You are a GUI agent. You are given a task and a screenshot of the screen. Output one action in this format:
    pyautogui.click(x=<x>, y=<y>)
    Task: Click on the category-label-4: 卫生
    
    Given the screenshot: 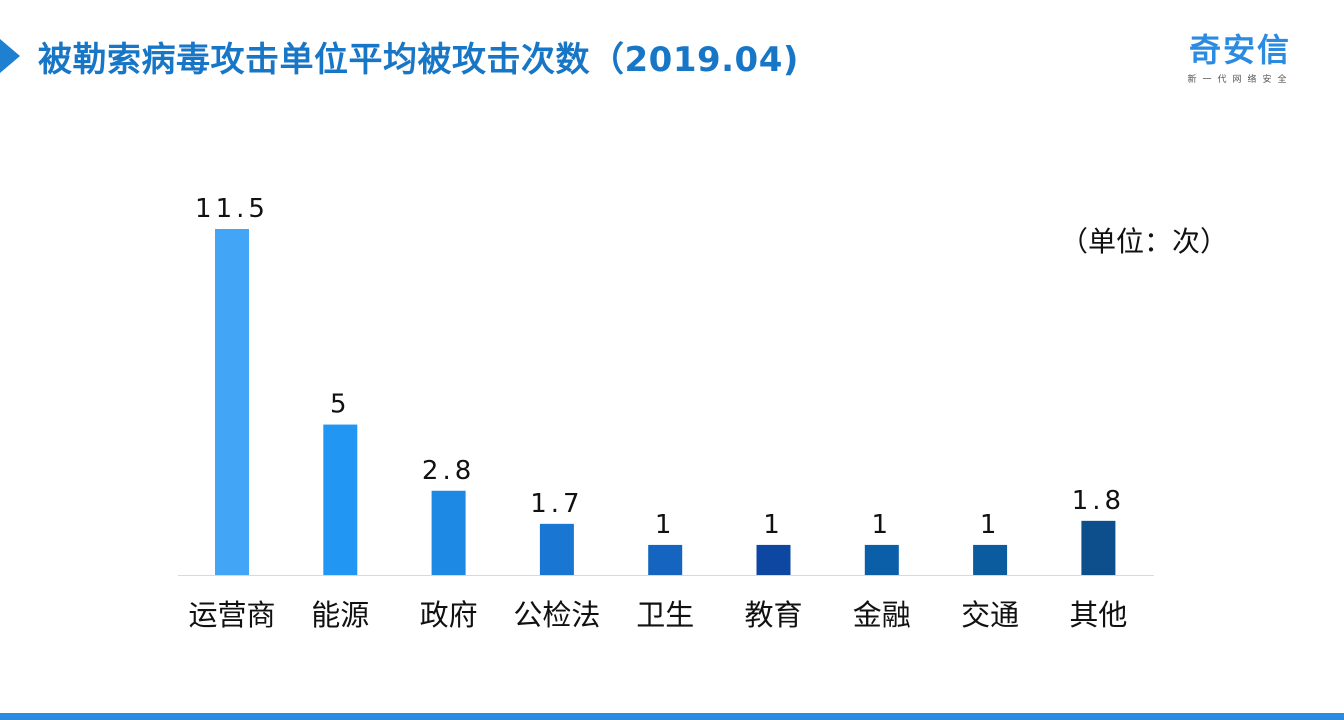 What is the action you would take?
    pyautogui.click(x=665, y=615)
    